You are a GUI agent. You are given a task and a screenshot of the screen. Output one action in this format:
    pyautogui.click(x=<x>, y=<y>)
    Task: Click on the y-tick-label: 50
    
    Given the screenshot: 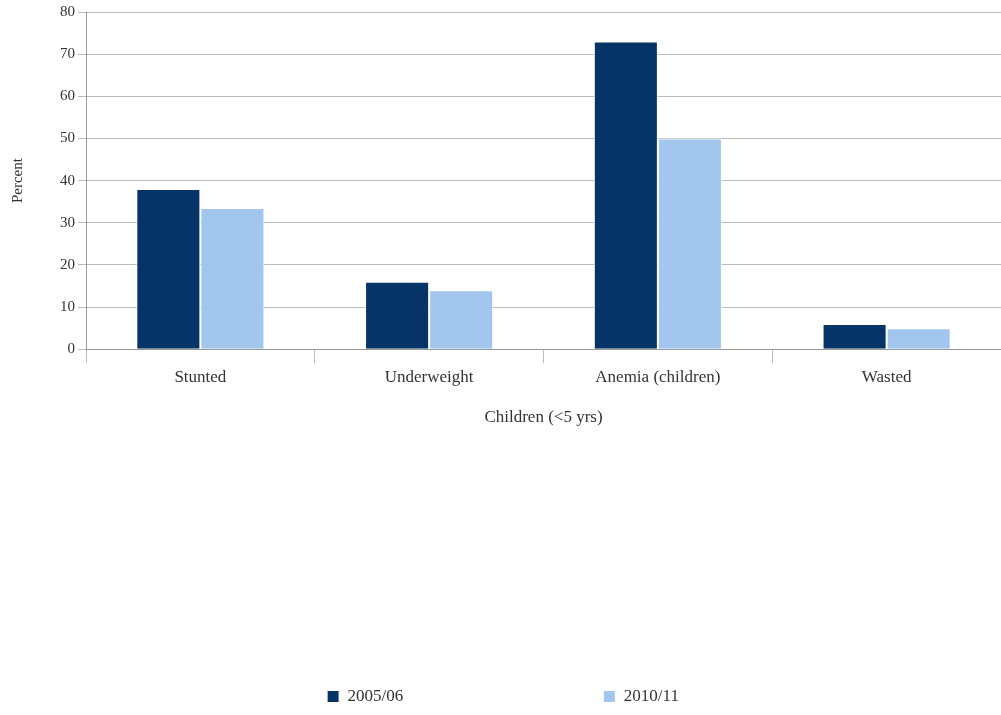 What is the action you would take?
    pyautogui.click(x=67, y=137)
    